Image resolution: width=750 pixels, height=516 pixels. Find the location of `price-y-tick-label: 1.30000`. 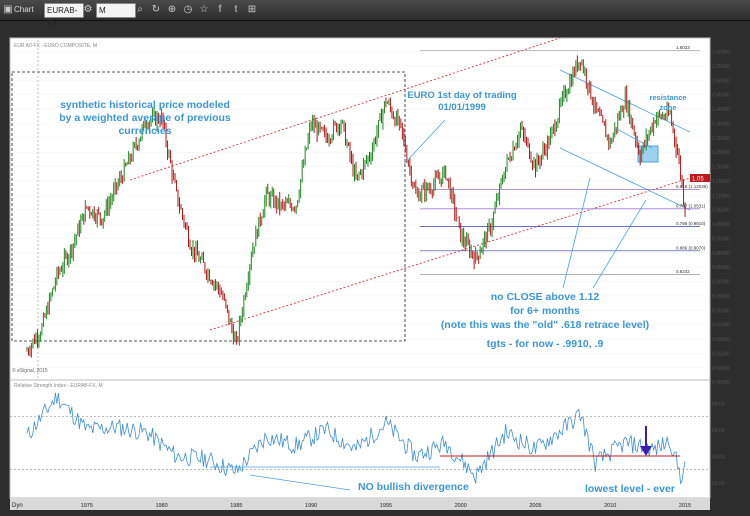

price-y-tick-label: 1.30000 is located at coordinates (721, 139).